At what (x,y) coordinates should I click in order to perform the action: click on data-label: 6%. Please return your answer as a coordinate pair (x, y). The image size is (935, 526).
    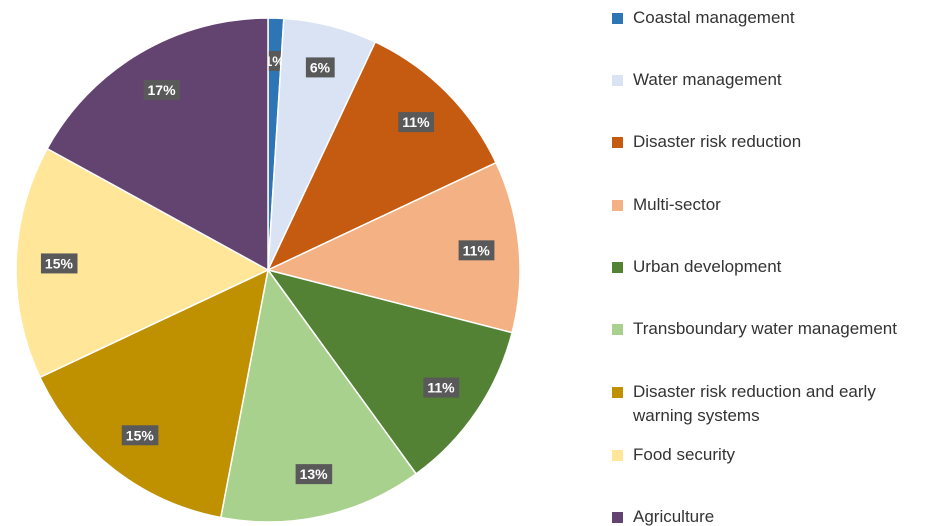
    Looking at the image, I should click on (320, 67).